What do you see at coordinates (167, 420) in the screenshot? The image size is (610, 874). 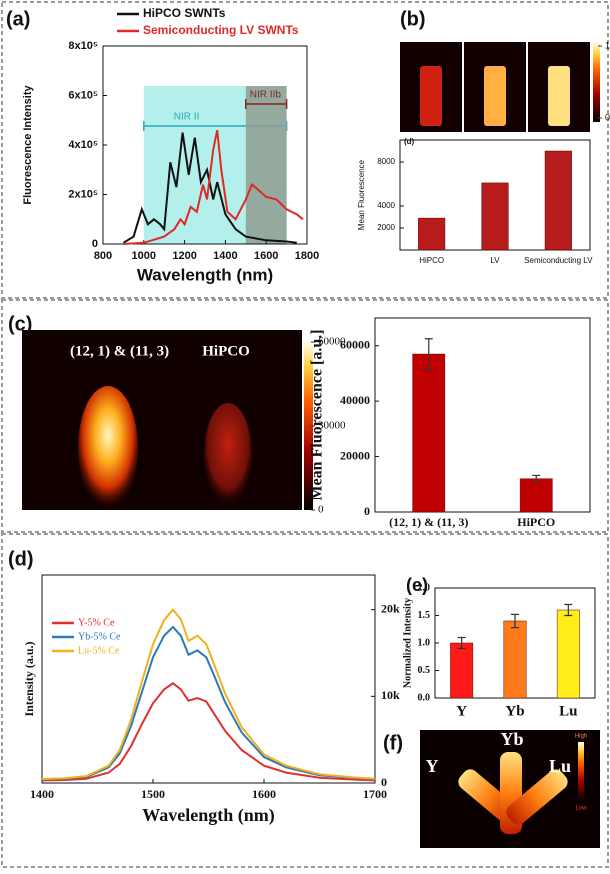 I see `image-c` at bounding box center [167, 420].